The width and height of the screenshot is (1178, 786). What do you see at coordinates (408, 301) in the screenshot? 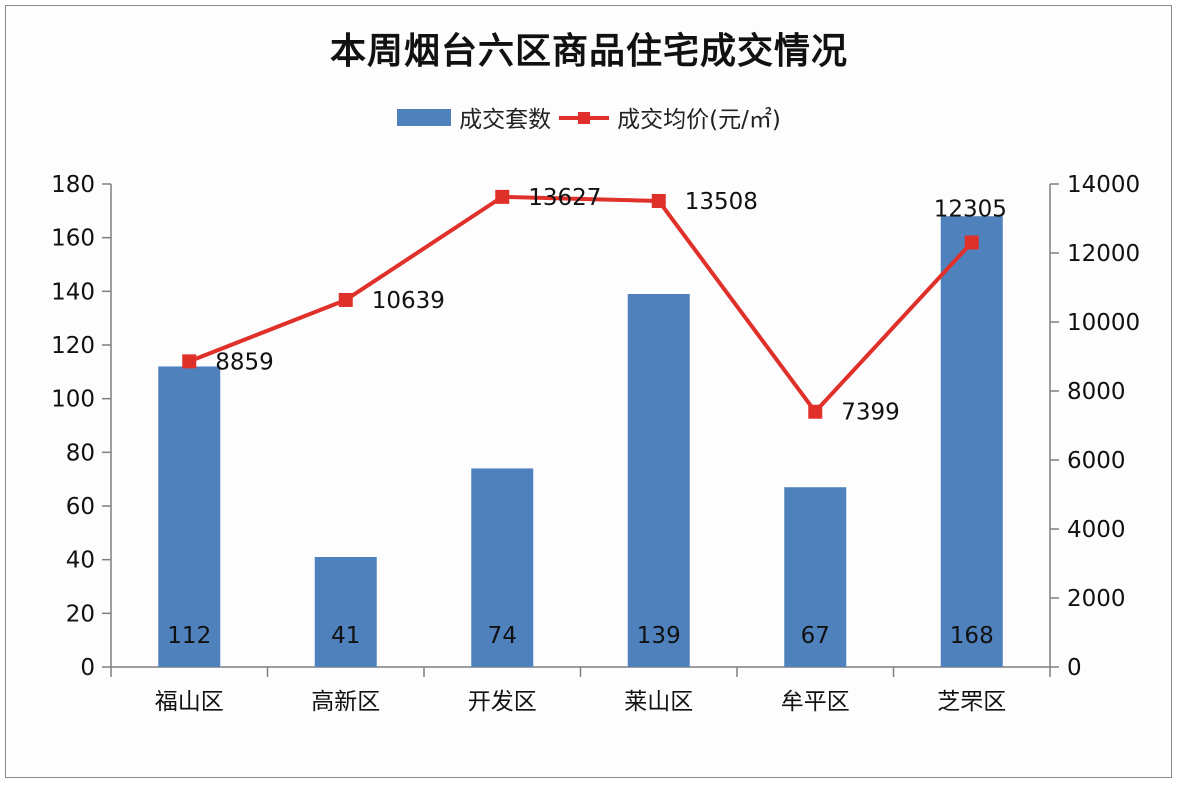
I see `line-value-label: 10639` at bounding box center [408, 301].